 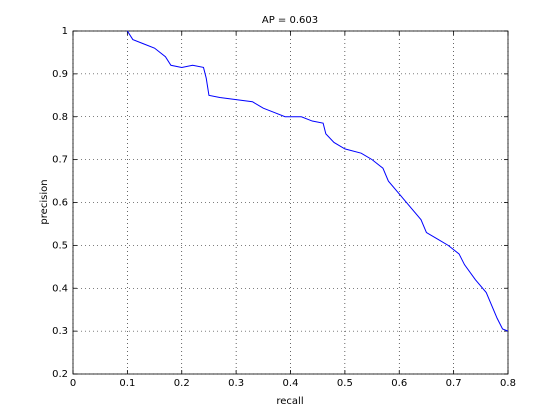 What do you see at coordinates (65, 31) in the screenshot?
I see `y-tick-label: 1` at bounding box center [65, 31].